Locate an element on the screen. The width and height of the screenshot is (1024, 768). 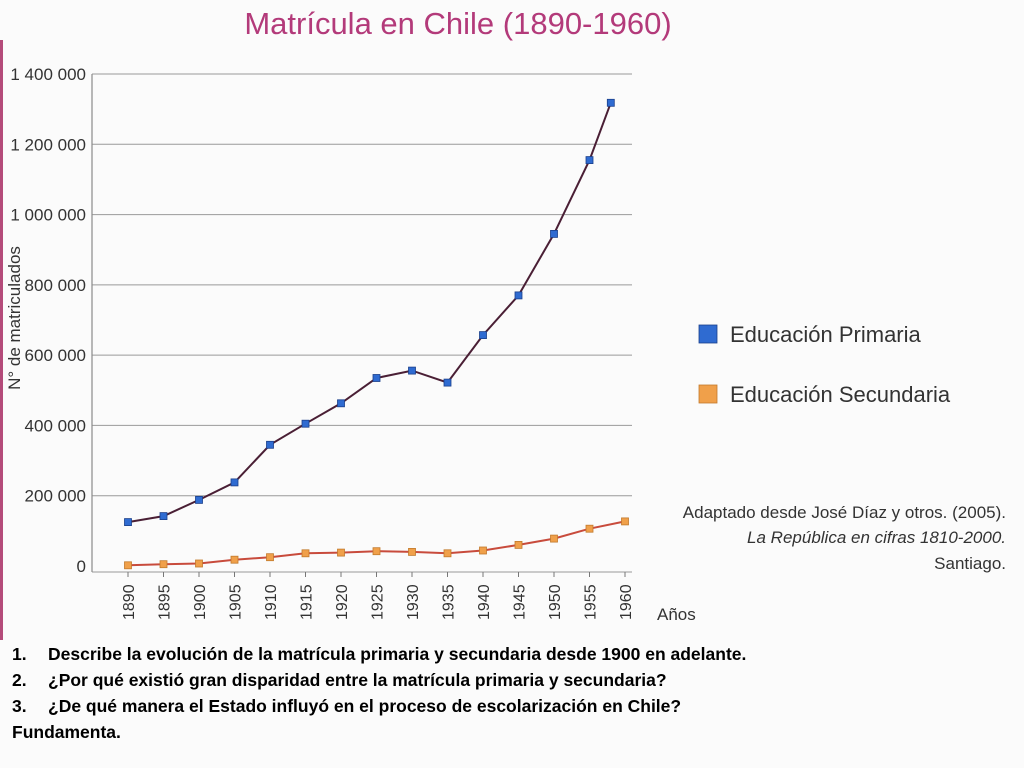
legend-swatch-primaria is located at coordinates (708, 334).